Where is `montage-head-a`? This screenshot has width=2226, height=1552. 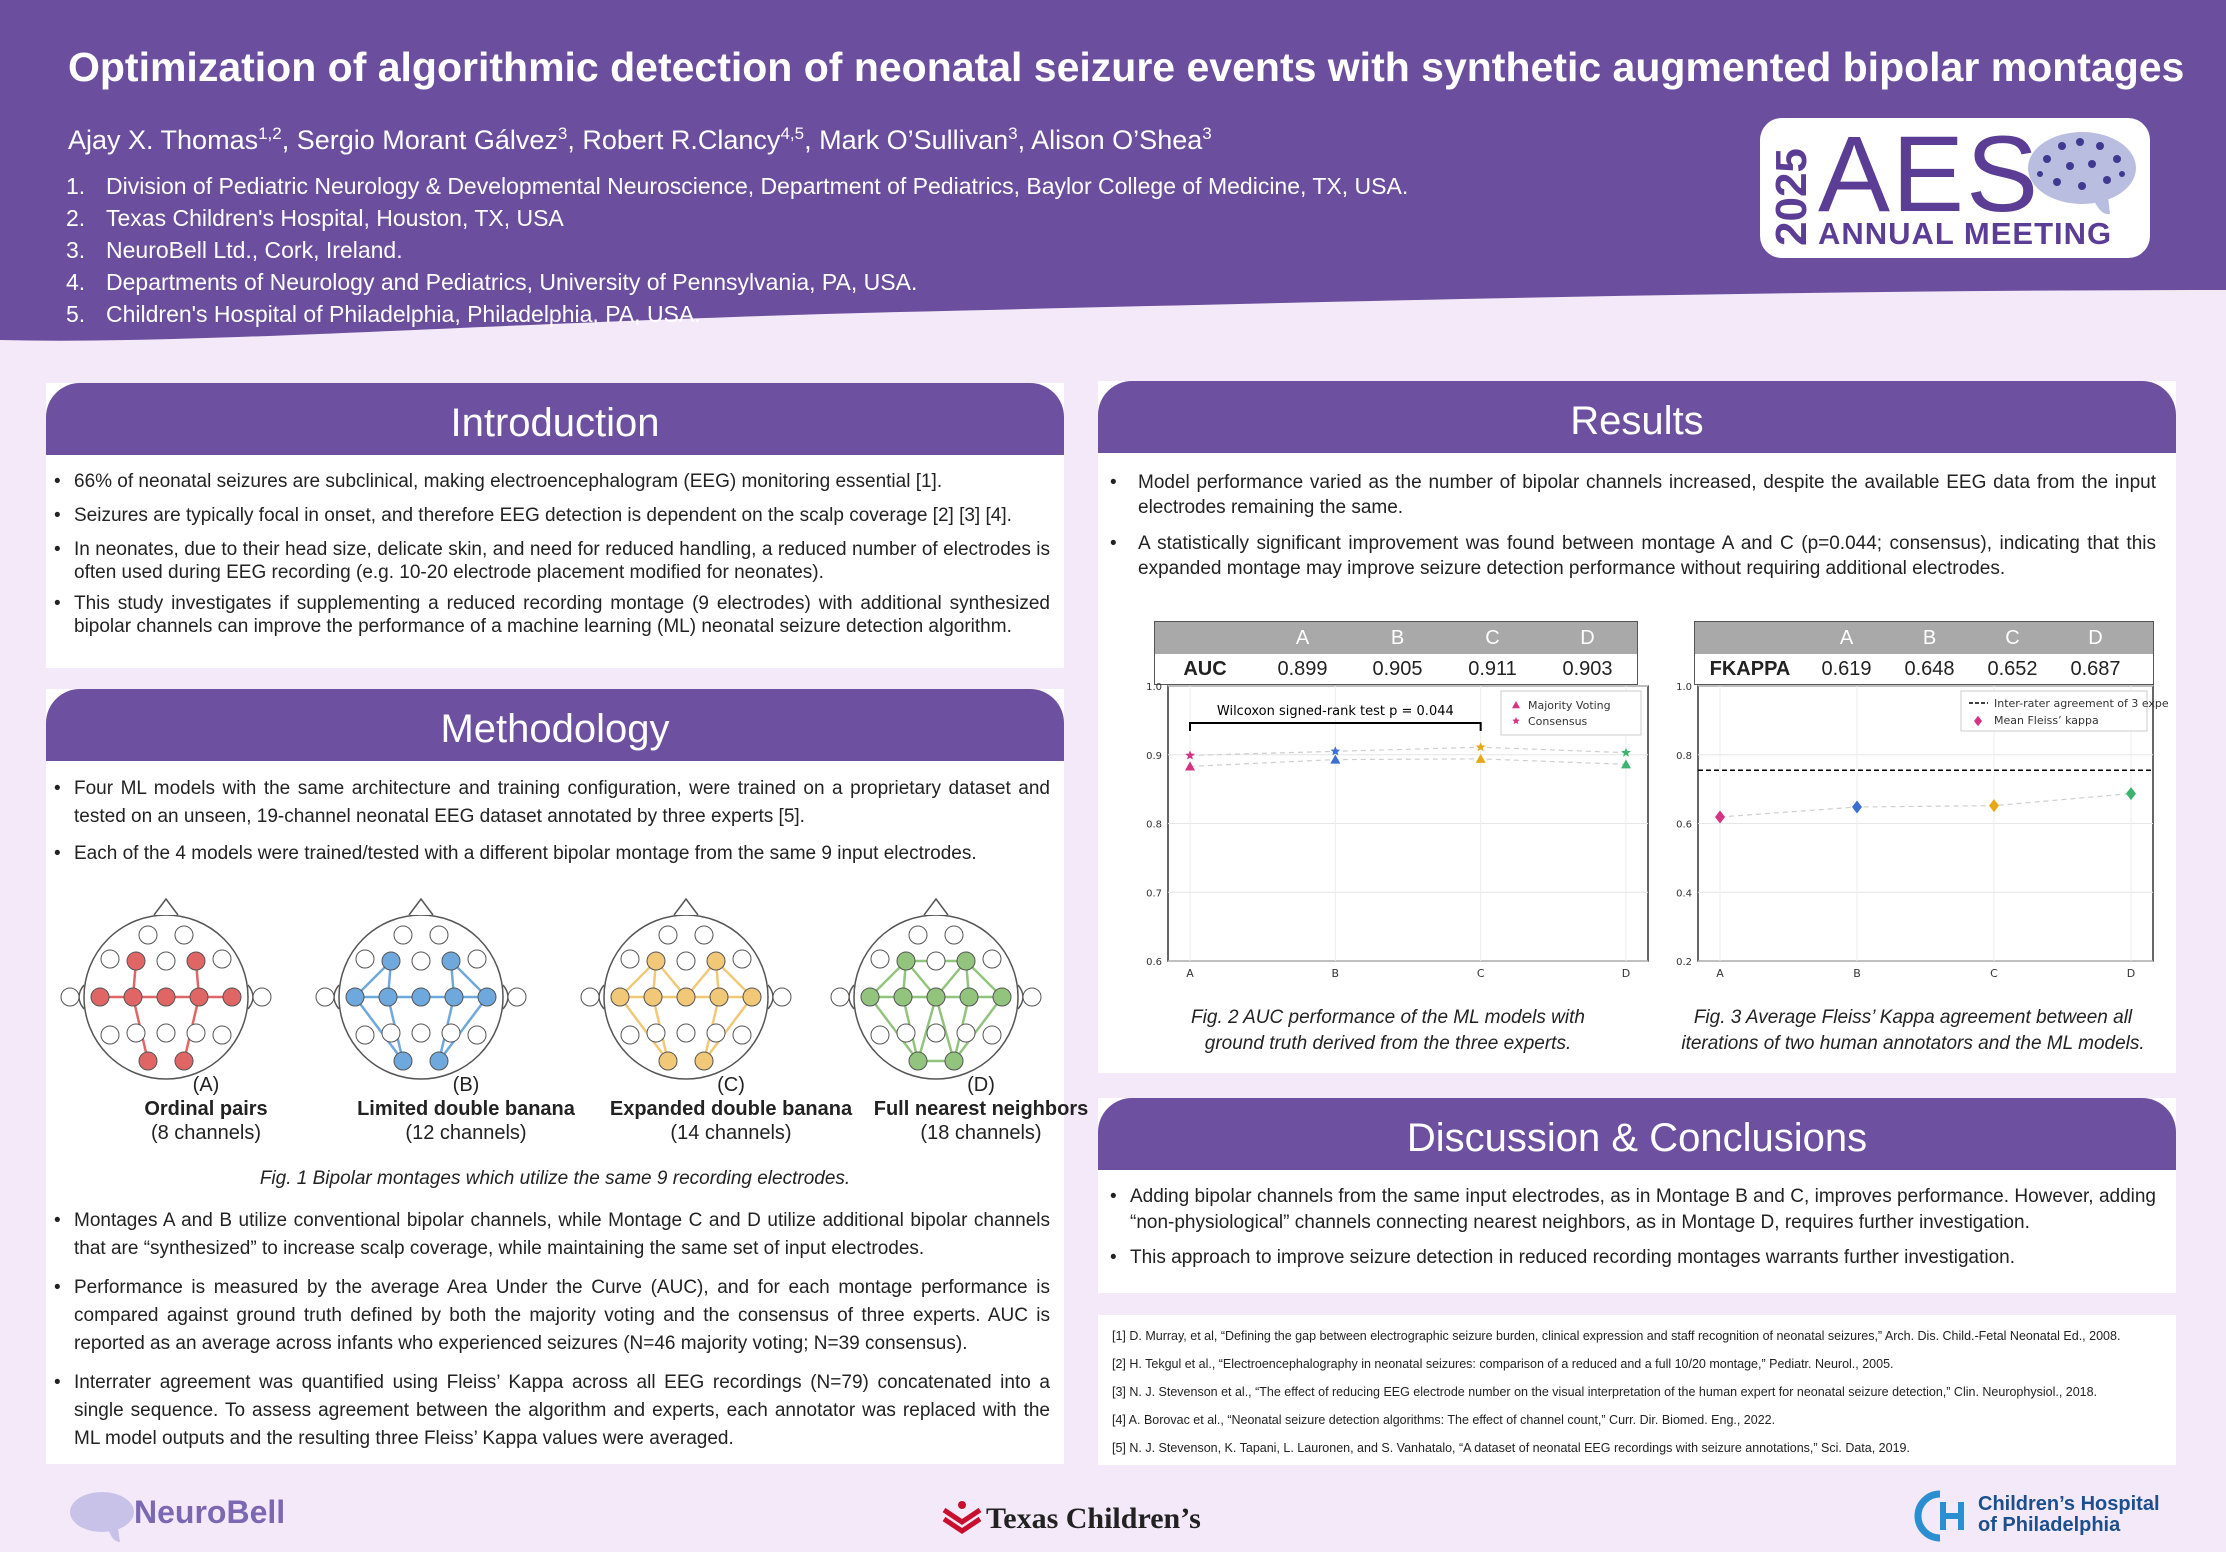
montage-head-a is located at coordinates (166, 988).